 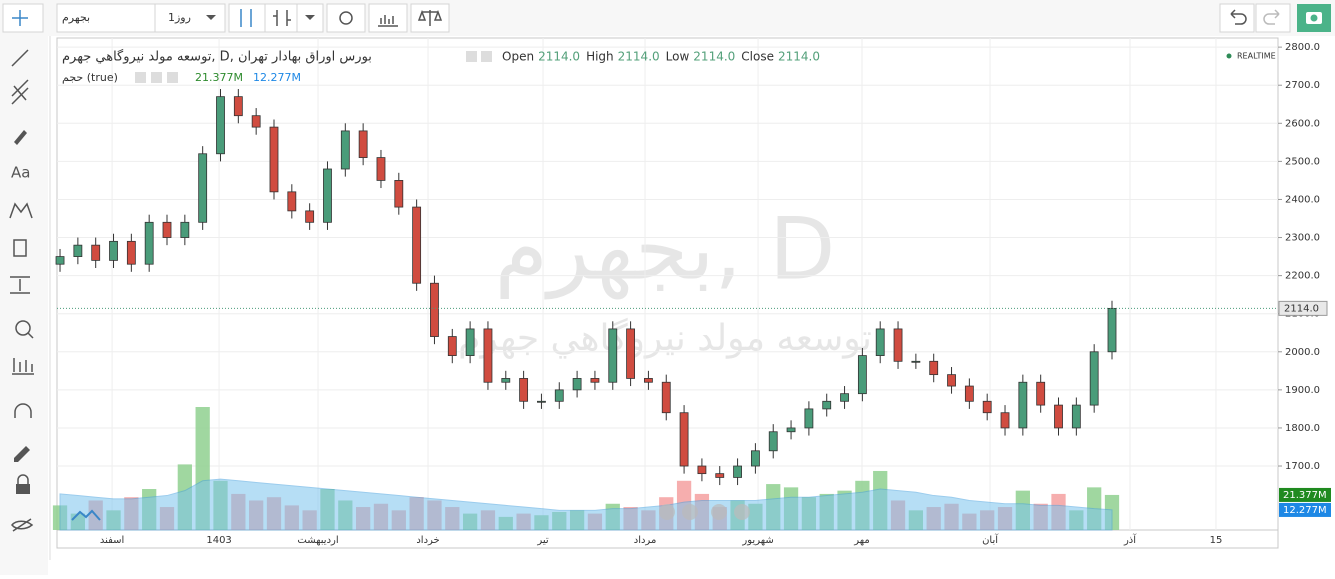 I want to click on volume-ma-last-label: 12.277M, so click(x=1305, y=510).